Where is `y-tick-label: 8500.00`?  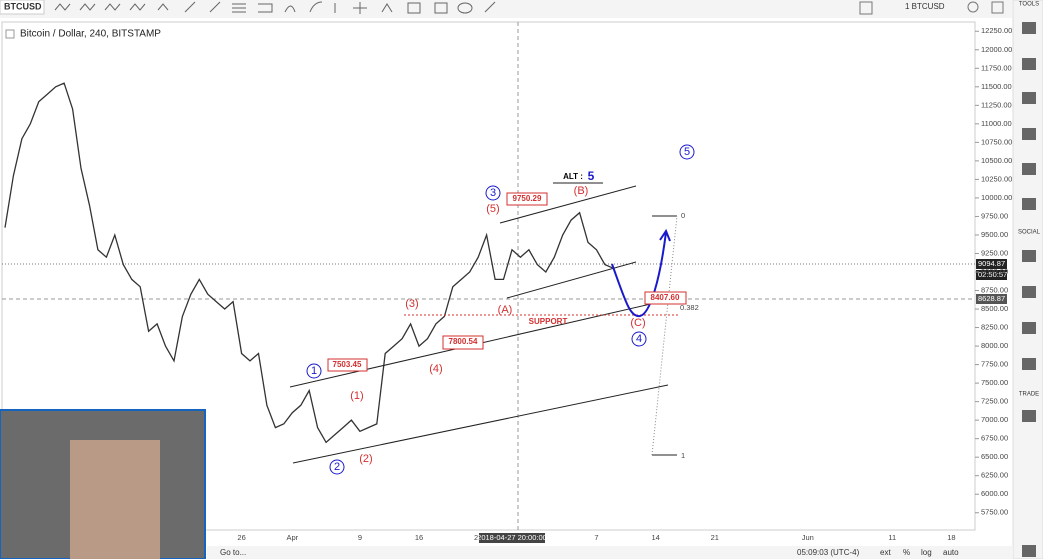
y-tick-label: 8500.00 is located at coordinates (994, 308).